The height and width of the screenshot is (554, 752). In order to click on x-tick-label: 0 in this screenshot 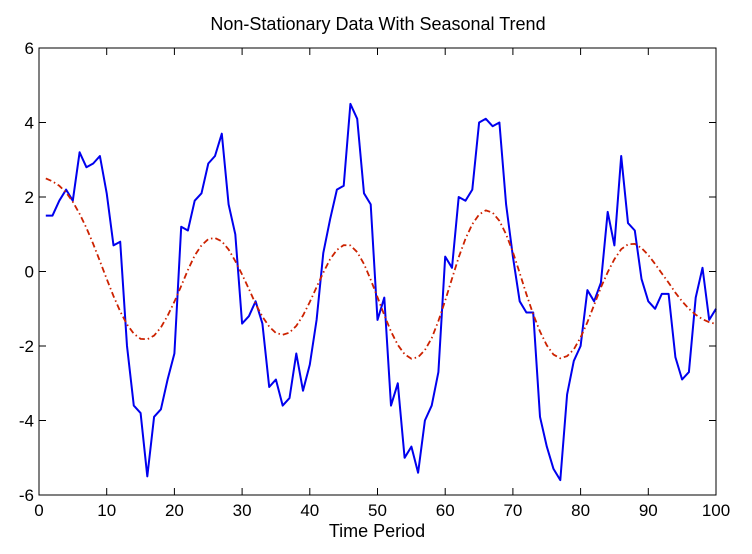, I will do `click(38, 510)`.